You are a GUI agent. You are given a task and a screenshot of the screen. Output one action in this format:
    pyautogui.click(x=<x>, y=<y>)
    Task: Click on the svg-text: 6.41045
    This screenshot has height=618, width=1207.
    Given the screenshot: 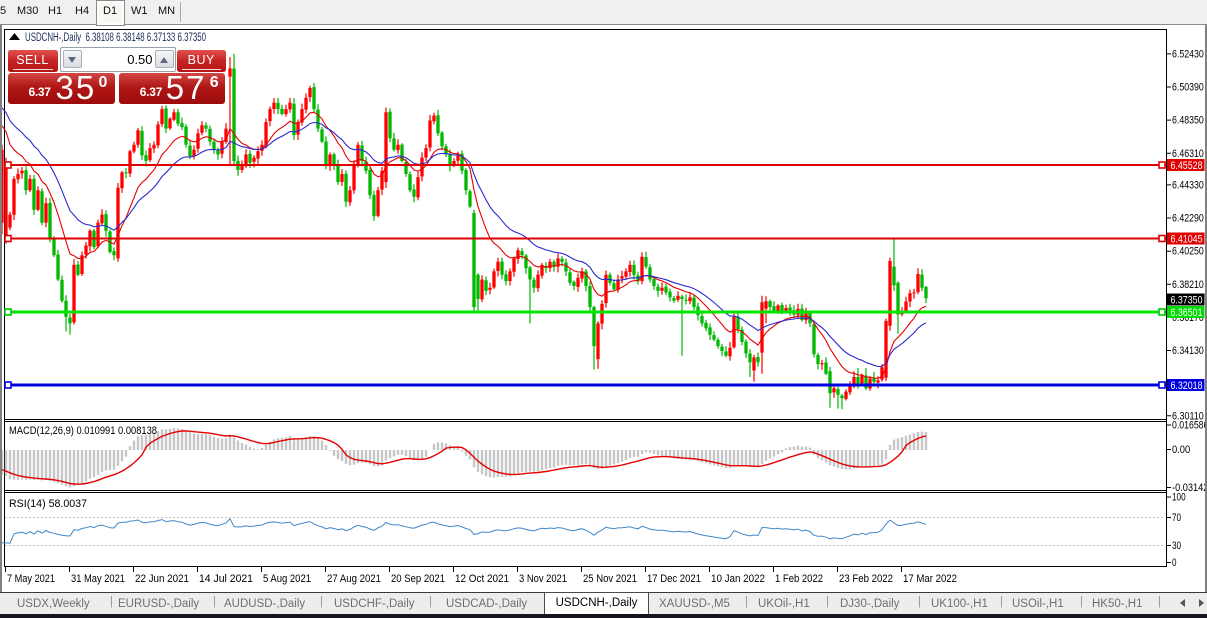 What is the action you would take?
    pyautogui.click(x=1187, y=239)
    